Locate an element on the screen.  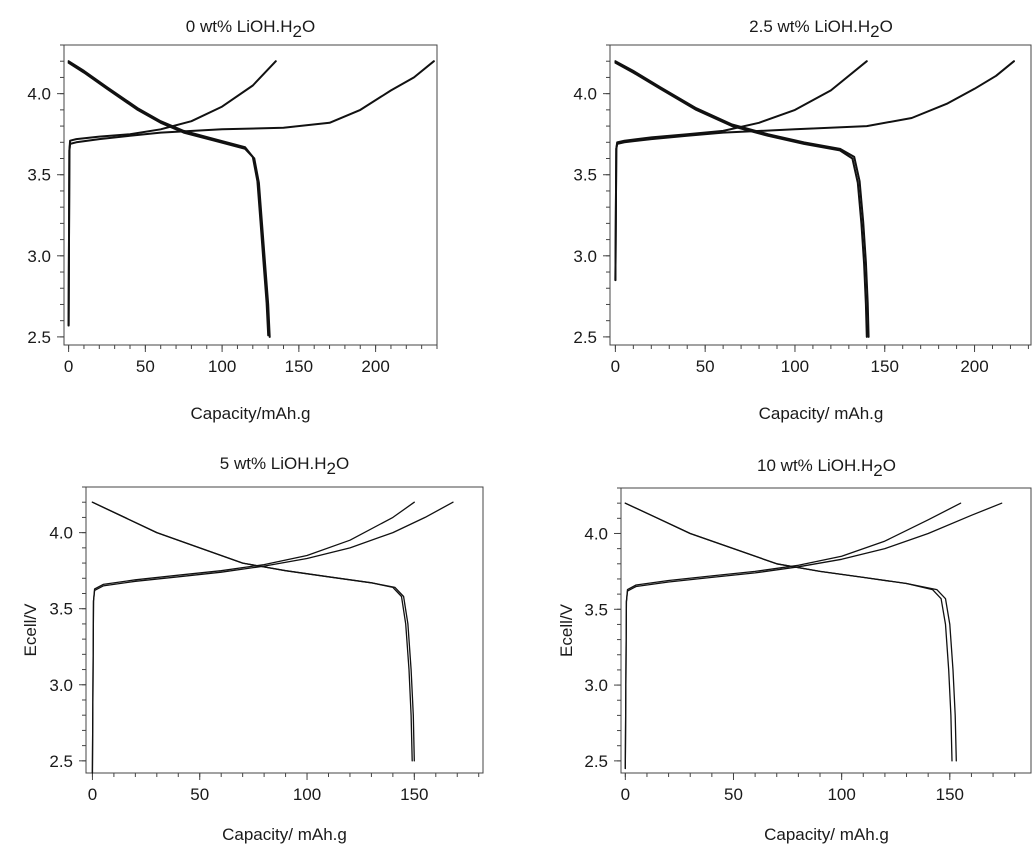
chart-title: 10 wt% LiOH.H2O is located at coordinates (826, 468).